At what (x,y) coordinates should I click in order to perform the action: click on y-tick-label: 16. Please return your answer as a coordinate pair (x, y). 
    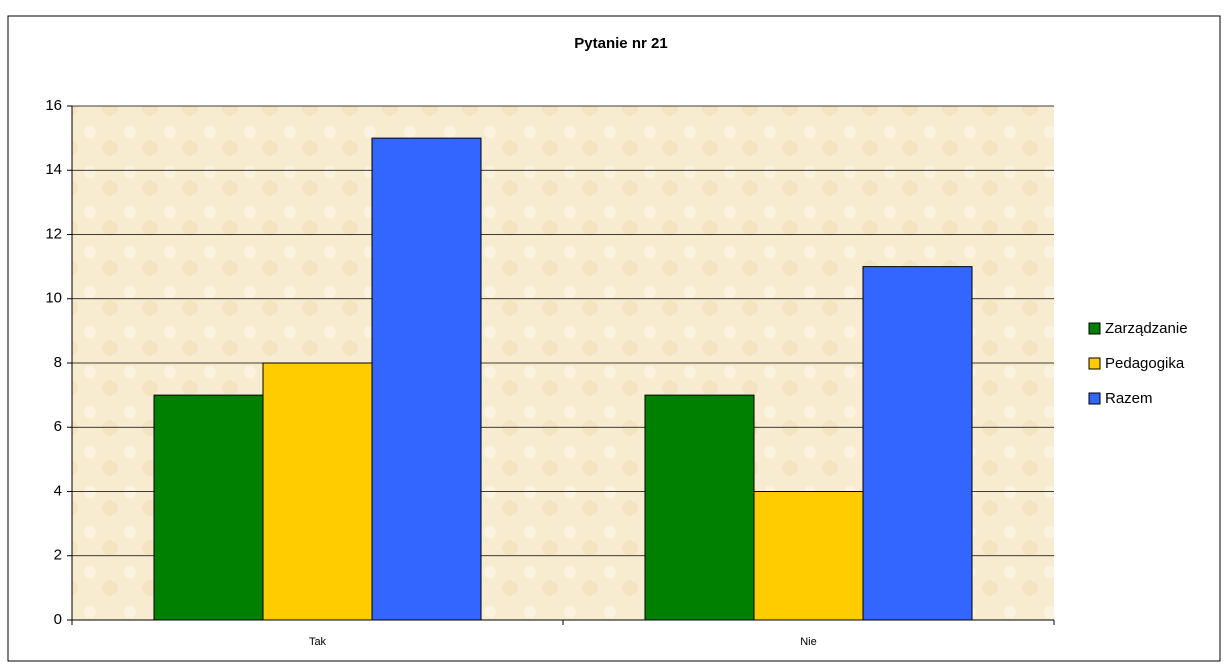
    Looking at the image, I should click on (53, 105).